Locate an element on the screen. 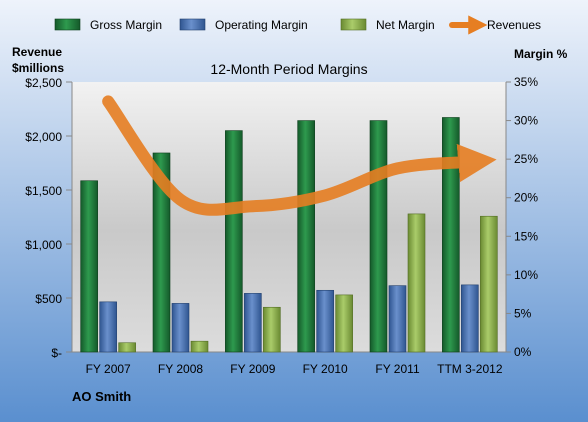  category-label: TTM 3-2012 is located at coordinates (470, 369).